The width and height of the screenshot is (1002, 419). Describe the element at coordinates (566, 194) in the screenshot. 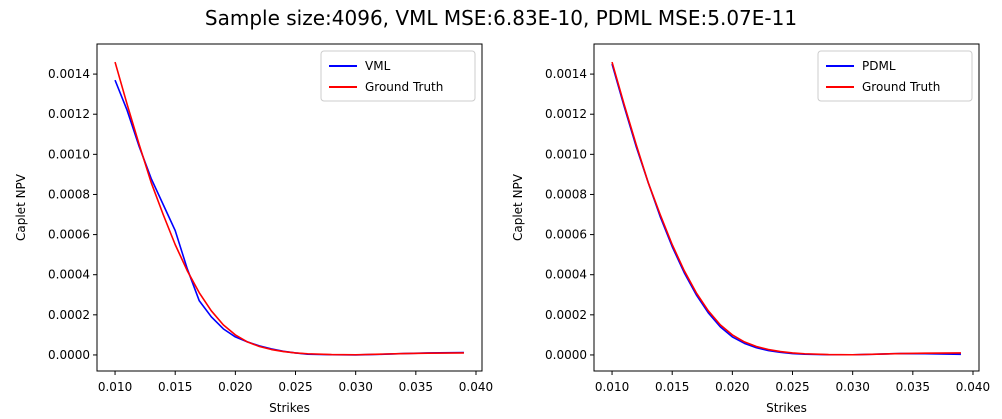

I see `chart-2-y-tick-label: 0.0008` at that location.